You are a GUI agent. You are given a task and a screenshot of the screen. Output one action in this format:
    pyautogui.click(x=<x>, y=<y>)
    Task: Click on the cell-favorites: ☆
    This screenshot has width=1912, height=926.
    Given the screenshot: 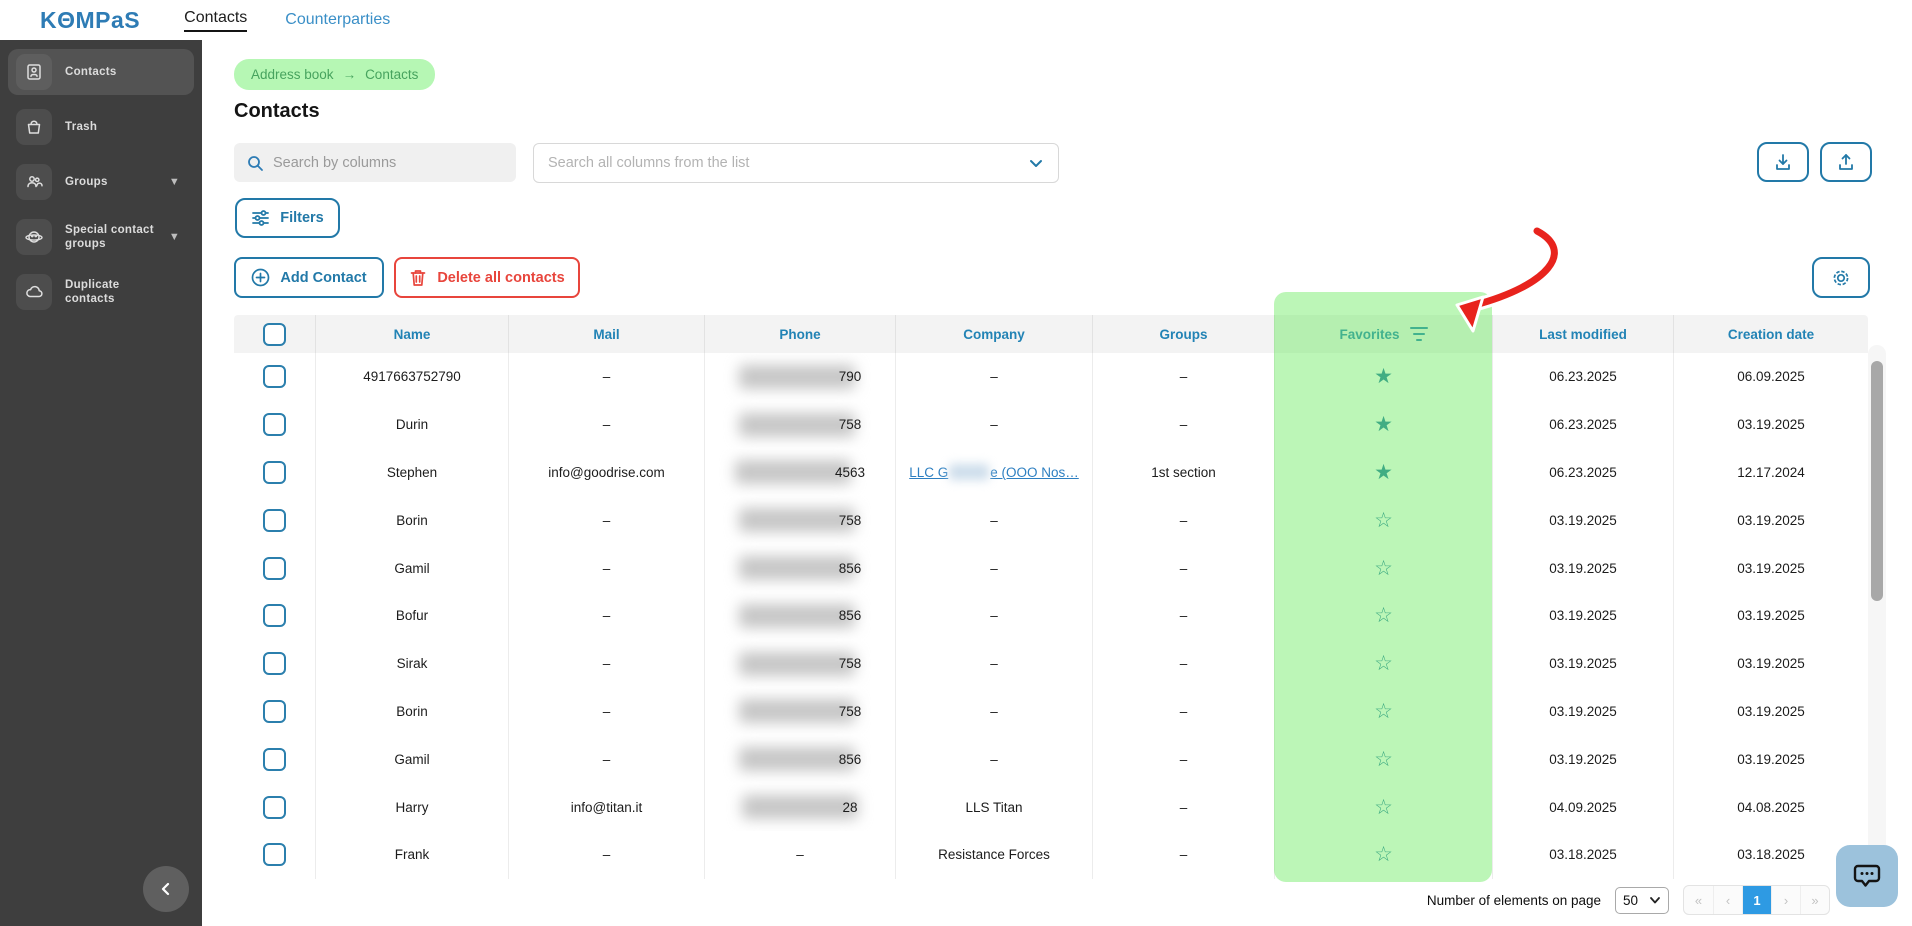 What is the action you would take?
    pyautogui.click(x=1383, y=807)
    